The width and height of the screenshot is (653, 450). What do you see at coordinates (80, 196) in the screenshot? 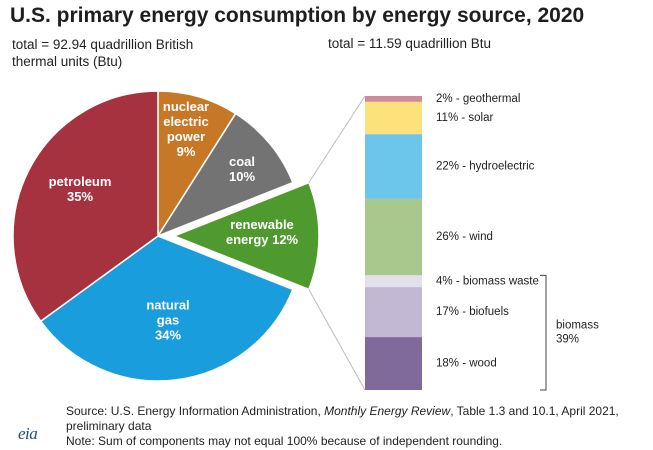
I see `pie-slice-label: 35%` at bounding box center [80, 196].